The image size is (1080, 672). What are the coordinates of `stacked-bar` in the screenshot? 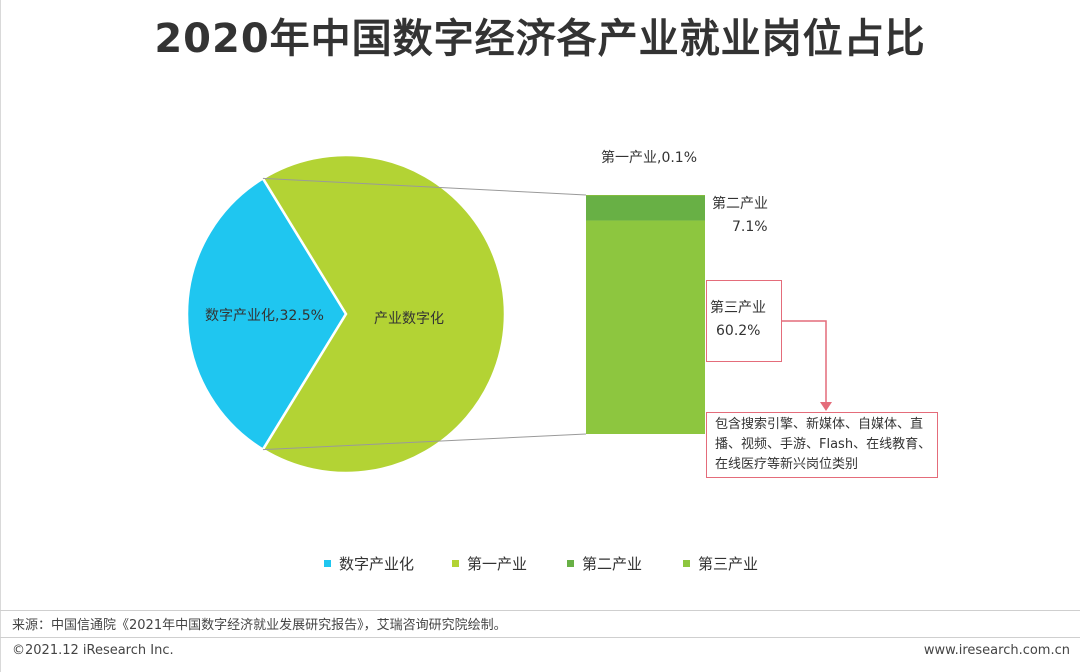 It's located at (645, 314).